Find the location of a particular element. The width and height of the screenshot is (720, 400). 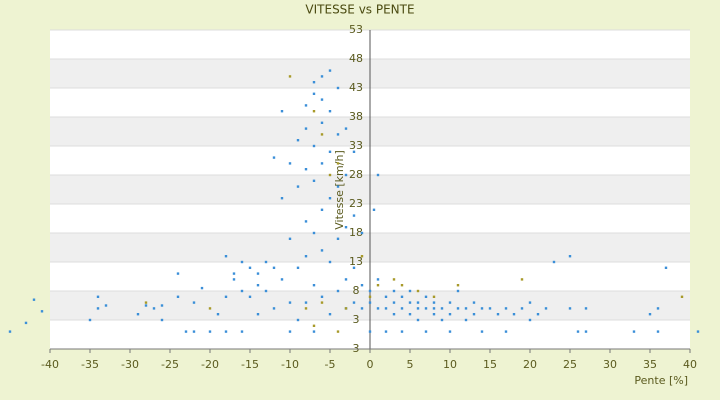

y-tick-label: 48 is located at coordinates (356, 58).